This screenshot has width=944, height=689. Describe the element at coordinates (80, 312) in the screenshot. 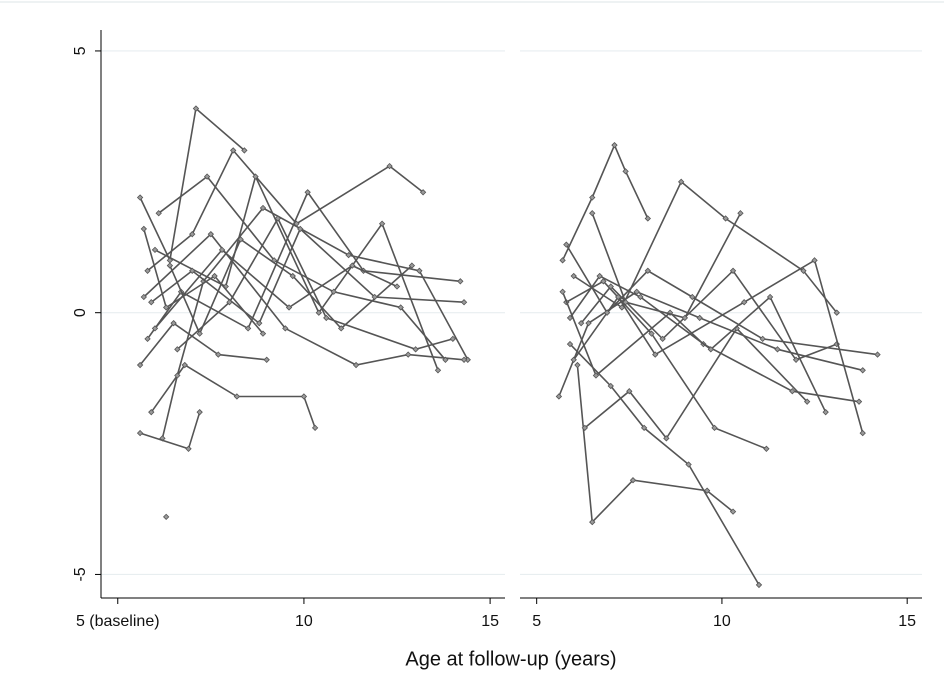

I see `y-tick-label: 0` at that location.